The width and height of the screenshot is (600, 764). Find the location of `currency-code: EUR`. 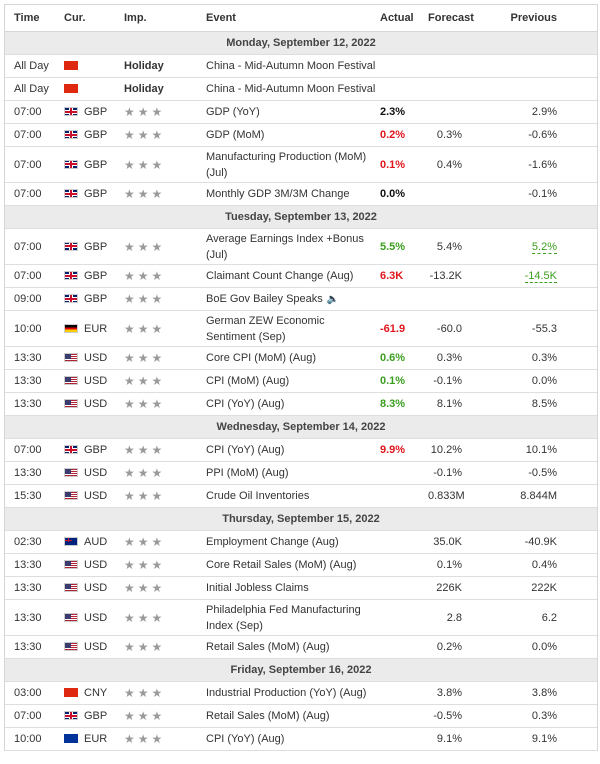

currency-code: EUR is located at coordinates (96, 328).